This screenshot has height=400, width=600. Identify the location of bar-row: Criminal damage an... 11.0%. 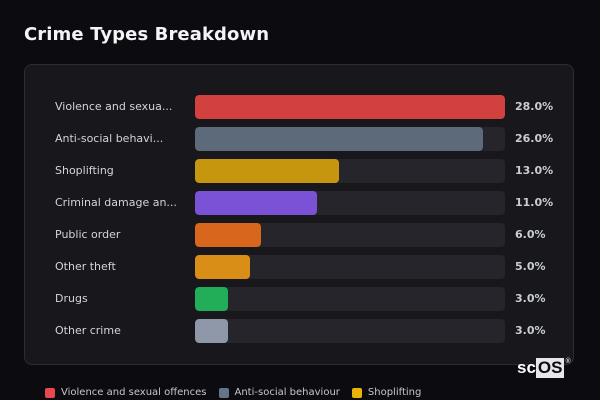
(299, 203).